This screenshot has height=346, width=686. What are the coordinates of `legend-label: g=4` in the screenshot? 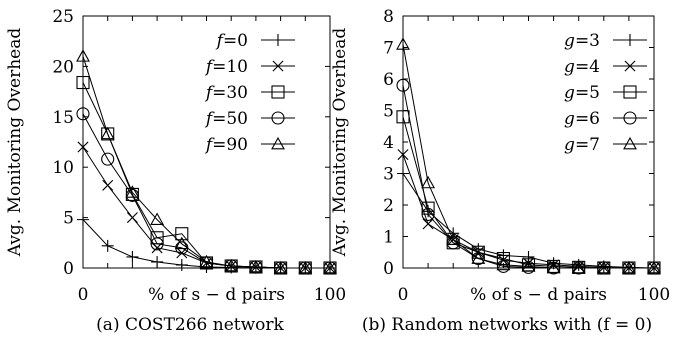 It's located at (582, 67).